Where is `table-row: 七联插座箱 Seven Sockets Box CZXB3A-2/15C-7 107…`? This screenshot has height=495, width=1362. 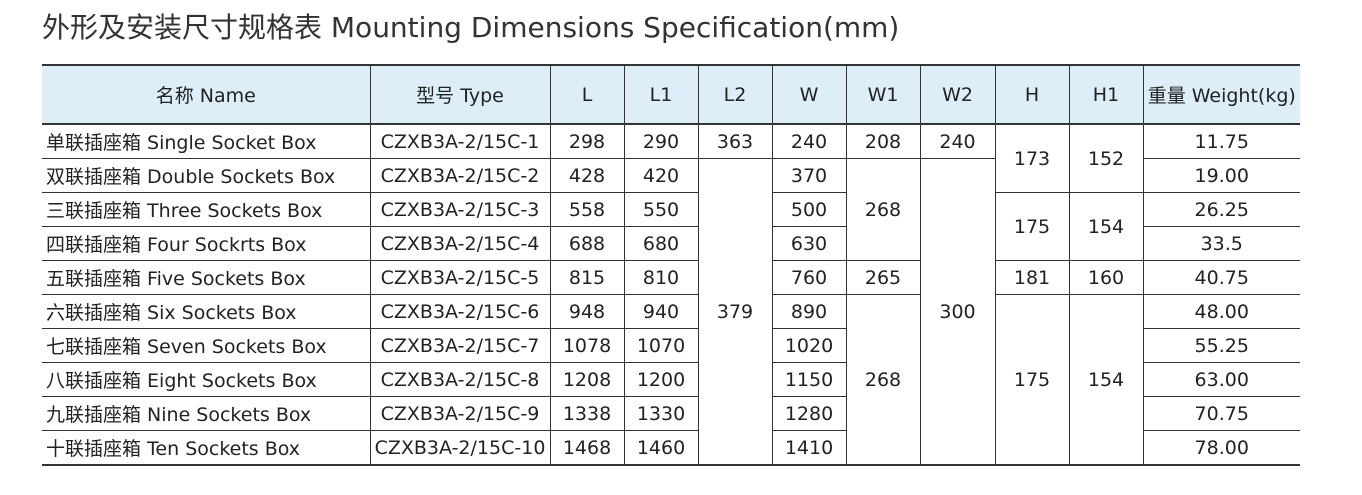
table-row: 七联插座箱 Seven Sockets Box CZXB3A-2/15C-7 107… is located at coordinates (671, 345).